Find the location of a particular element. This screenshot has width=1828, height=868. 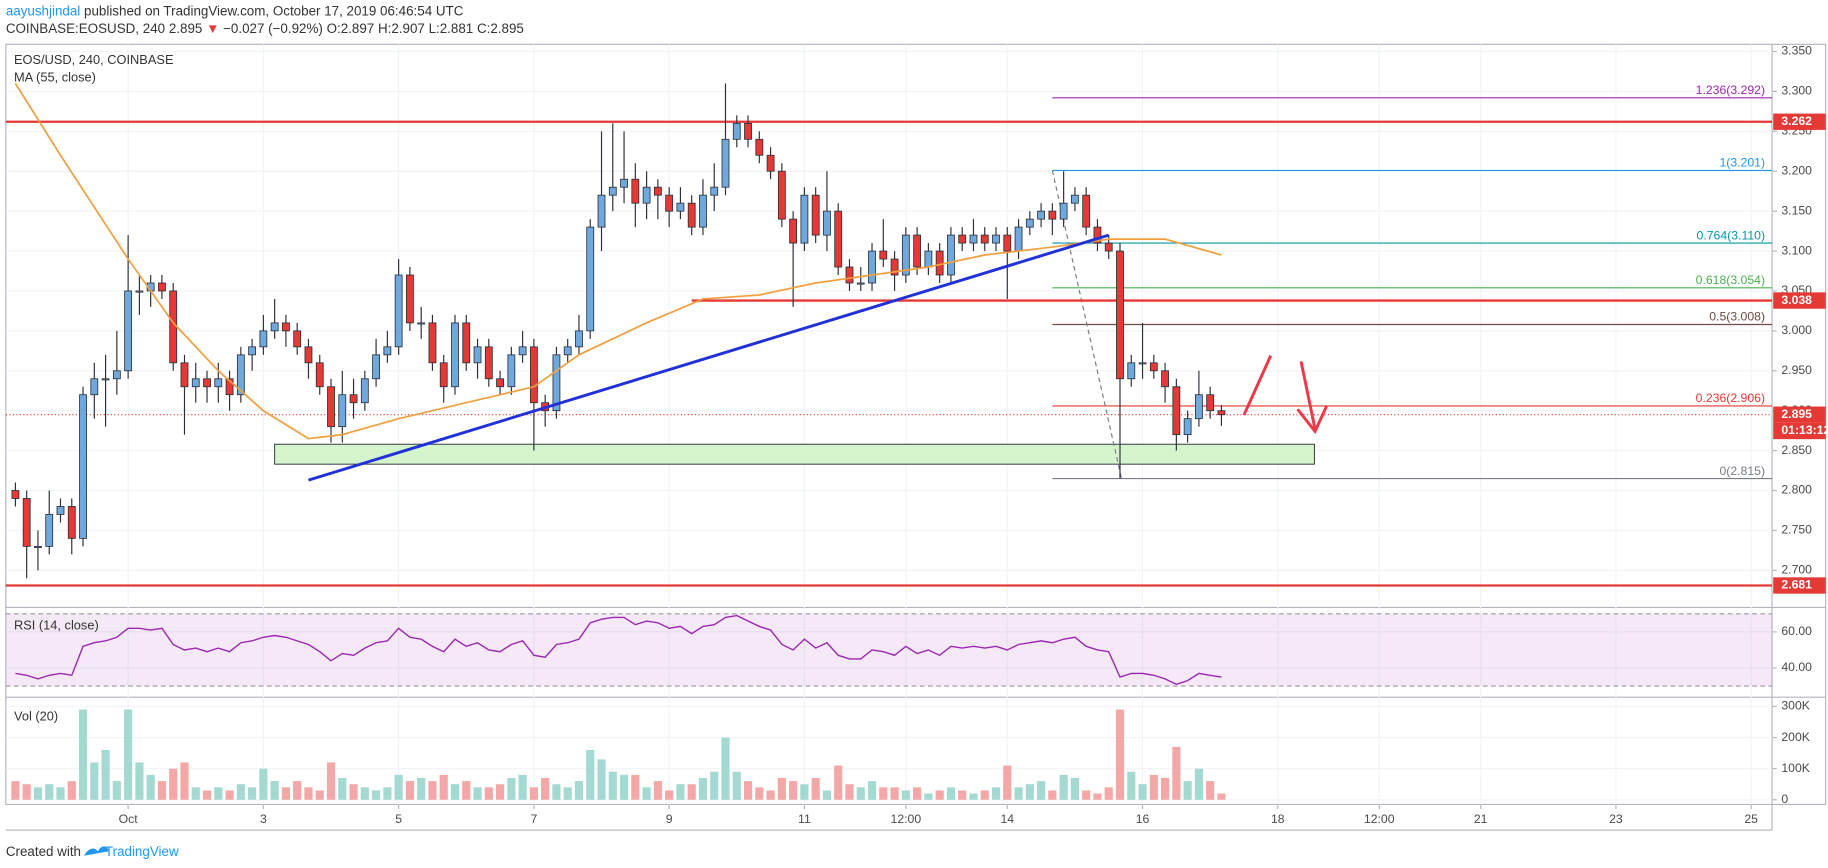

y-tick-label: 3.150 is located at coordinates (1796, 210).